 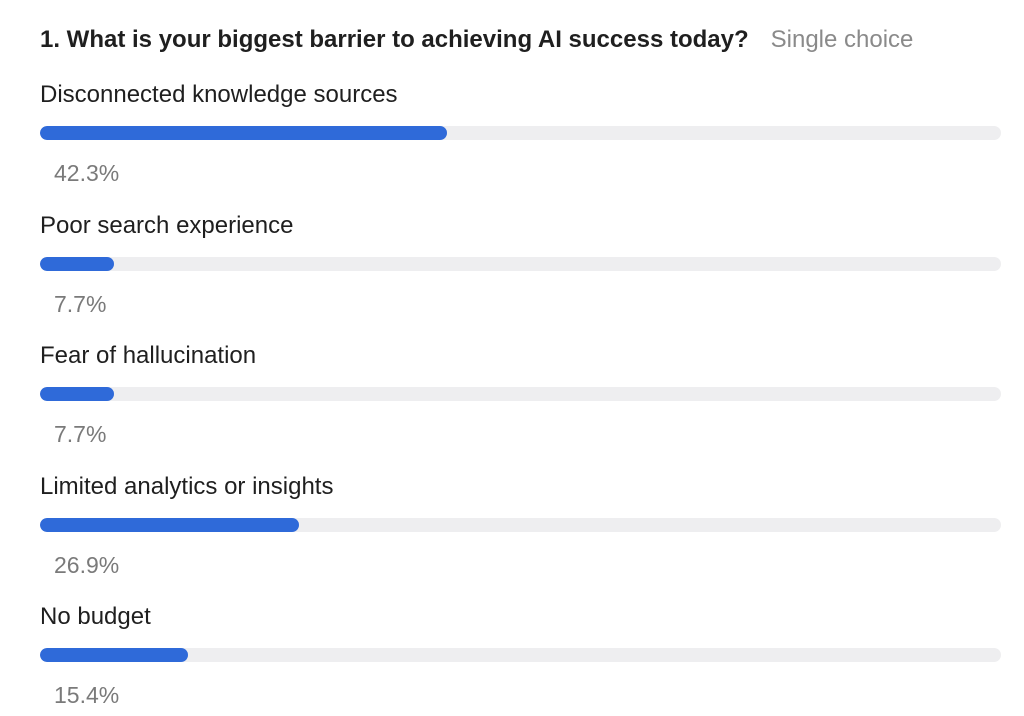 I want to click on option-percent: 26.9%, so click(x=87, y=565).